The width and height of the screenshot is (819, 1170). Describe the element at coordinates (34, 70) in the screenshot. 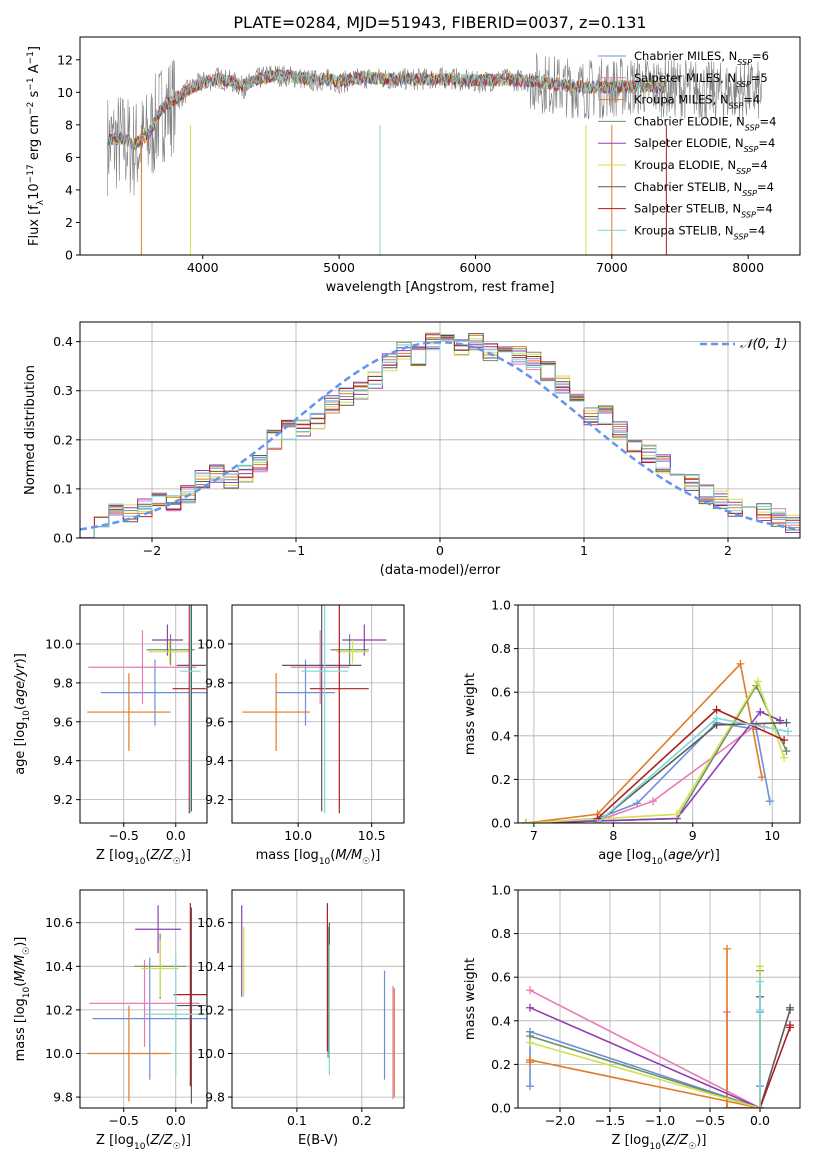

I see `y-axis-label-part: A` at that location.